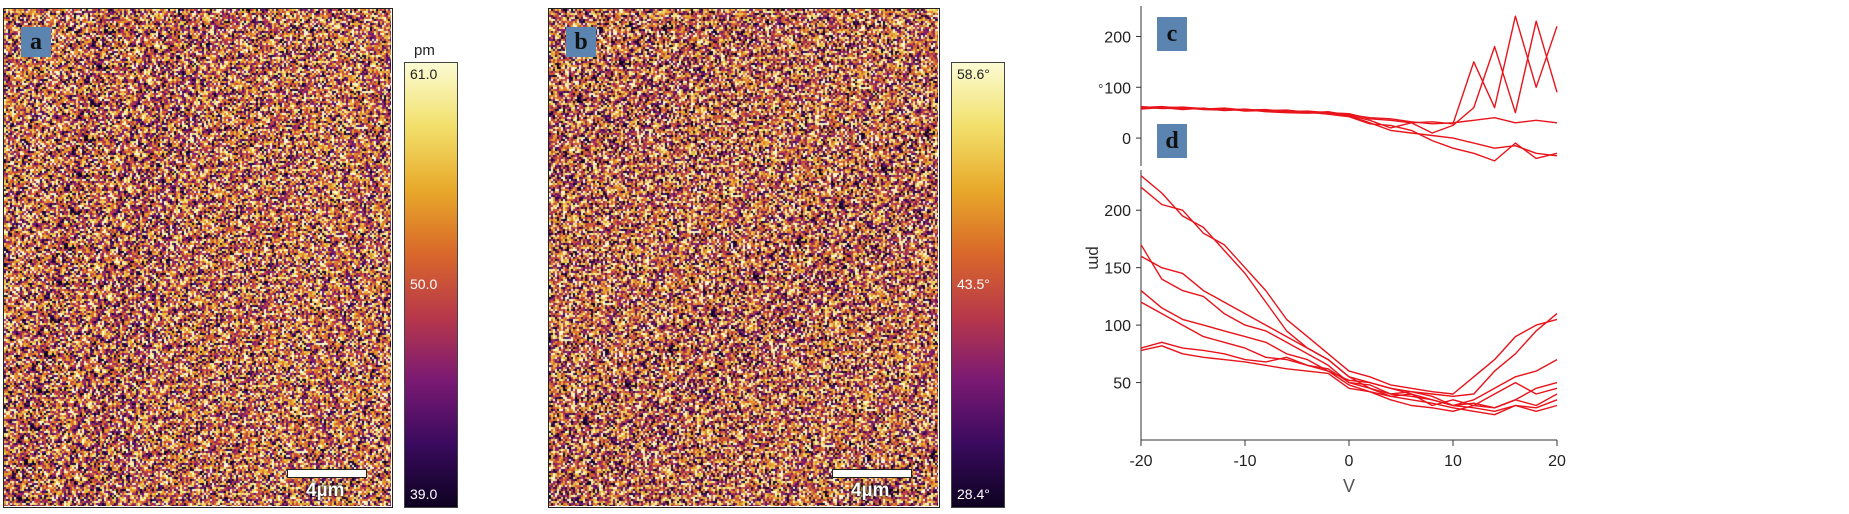  What do you see at coordinates (424, 494) in the screenshot?
I see `colorbar-a-min: 39.0` at bounding box center [424, 494].